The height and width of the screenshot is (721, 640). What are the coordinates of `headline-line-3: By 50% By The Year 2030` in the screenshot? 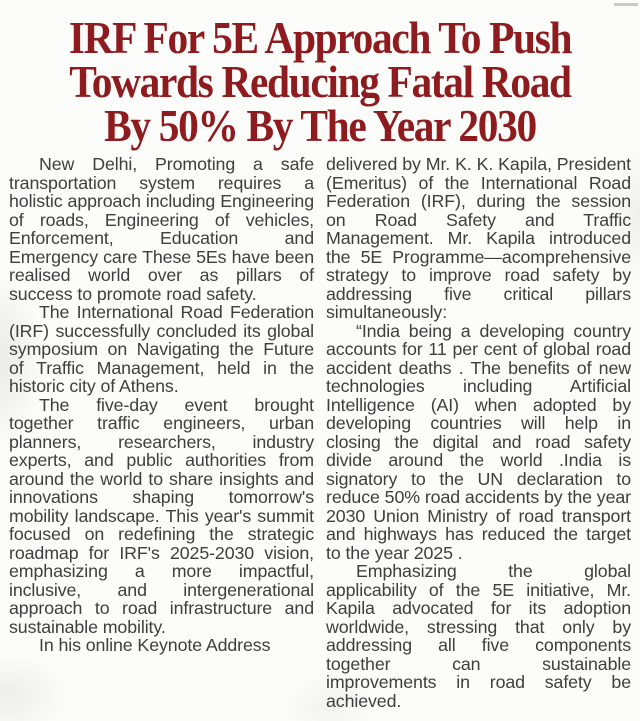 It's located at (320, 125).